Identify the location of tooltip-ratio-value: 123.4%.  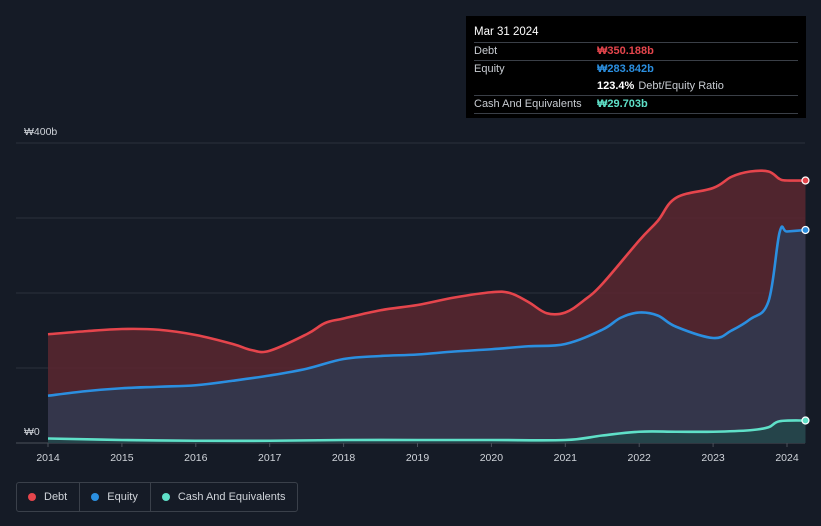
(616, 86).